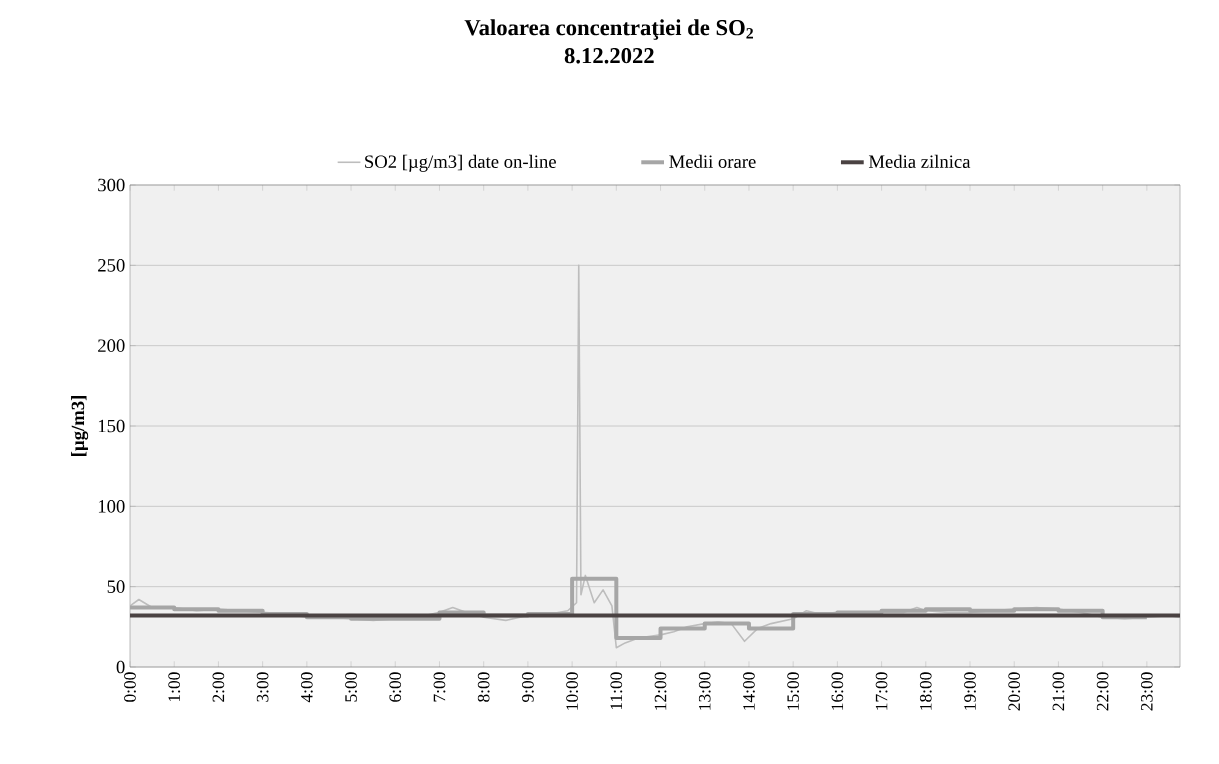  Describe the element at coordinates (572, 691) in the screenshot. I see `x-tick-label: 10:00` at that location.